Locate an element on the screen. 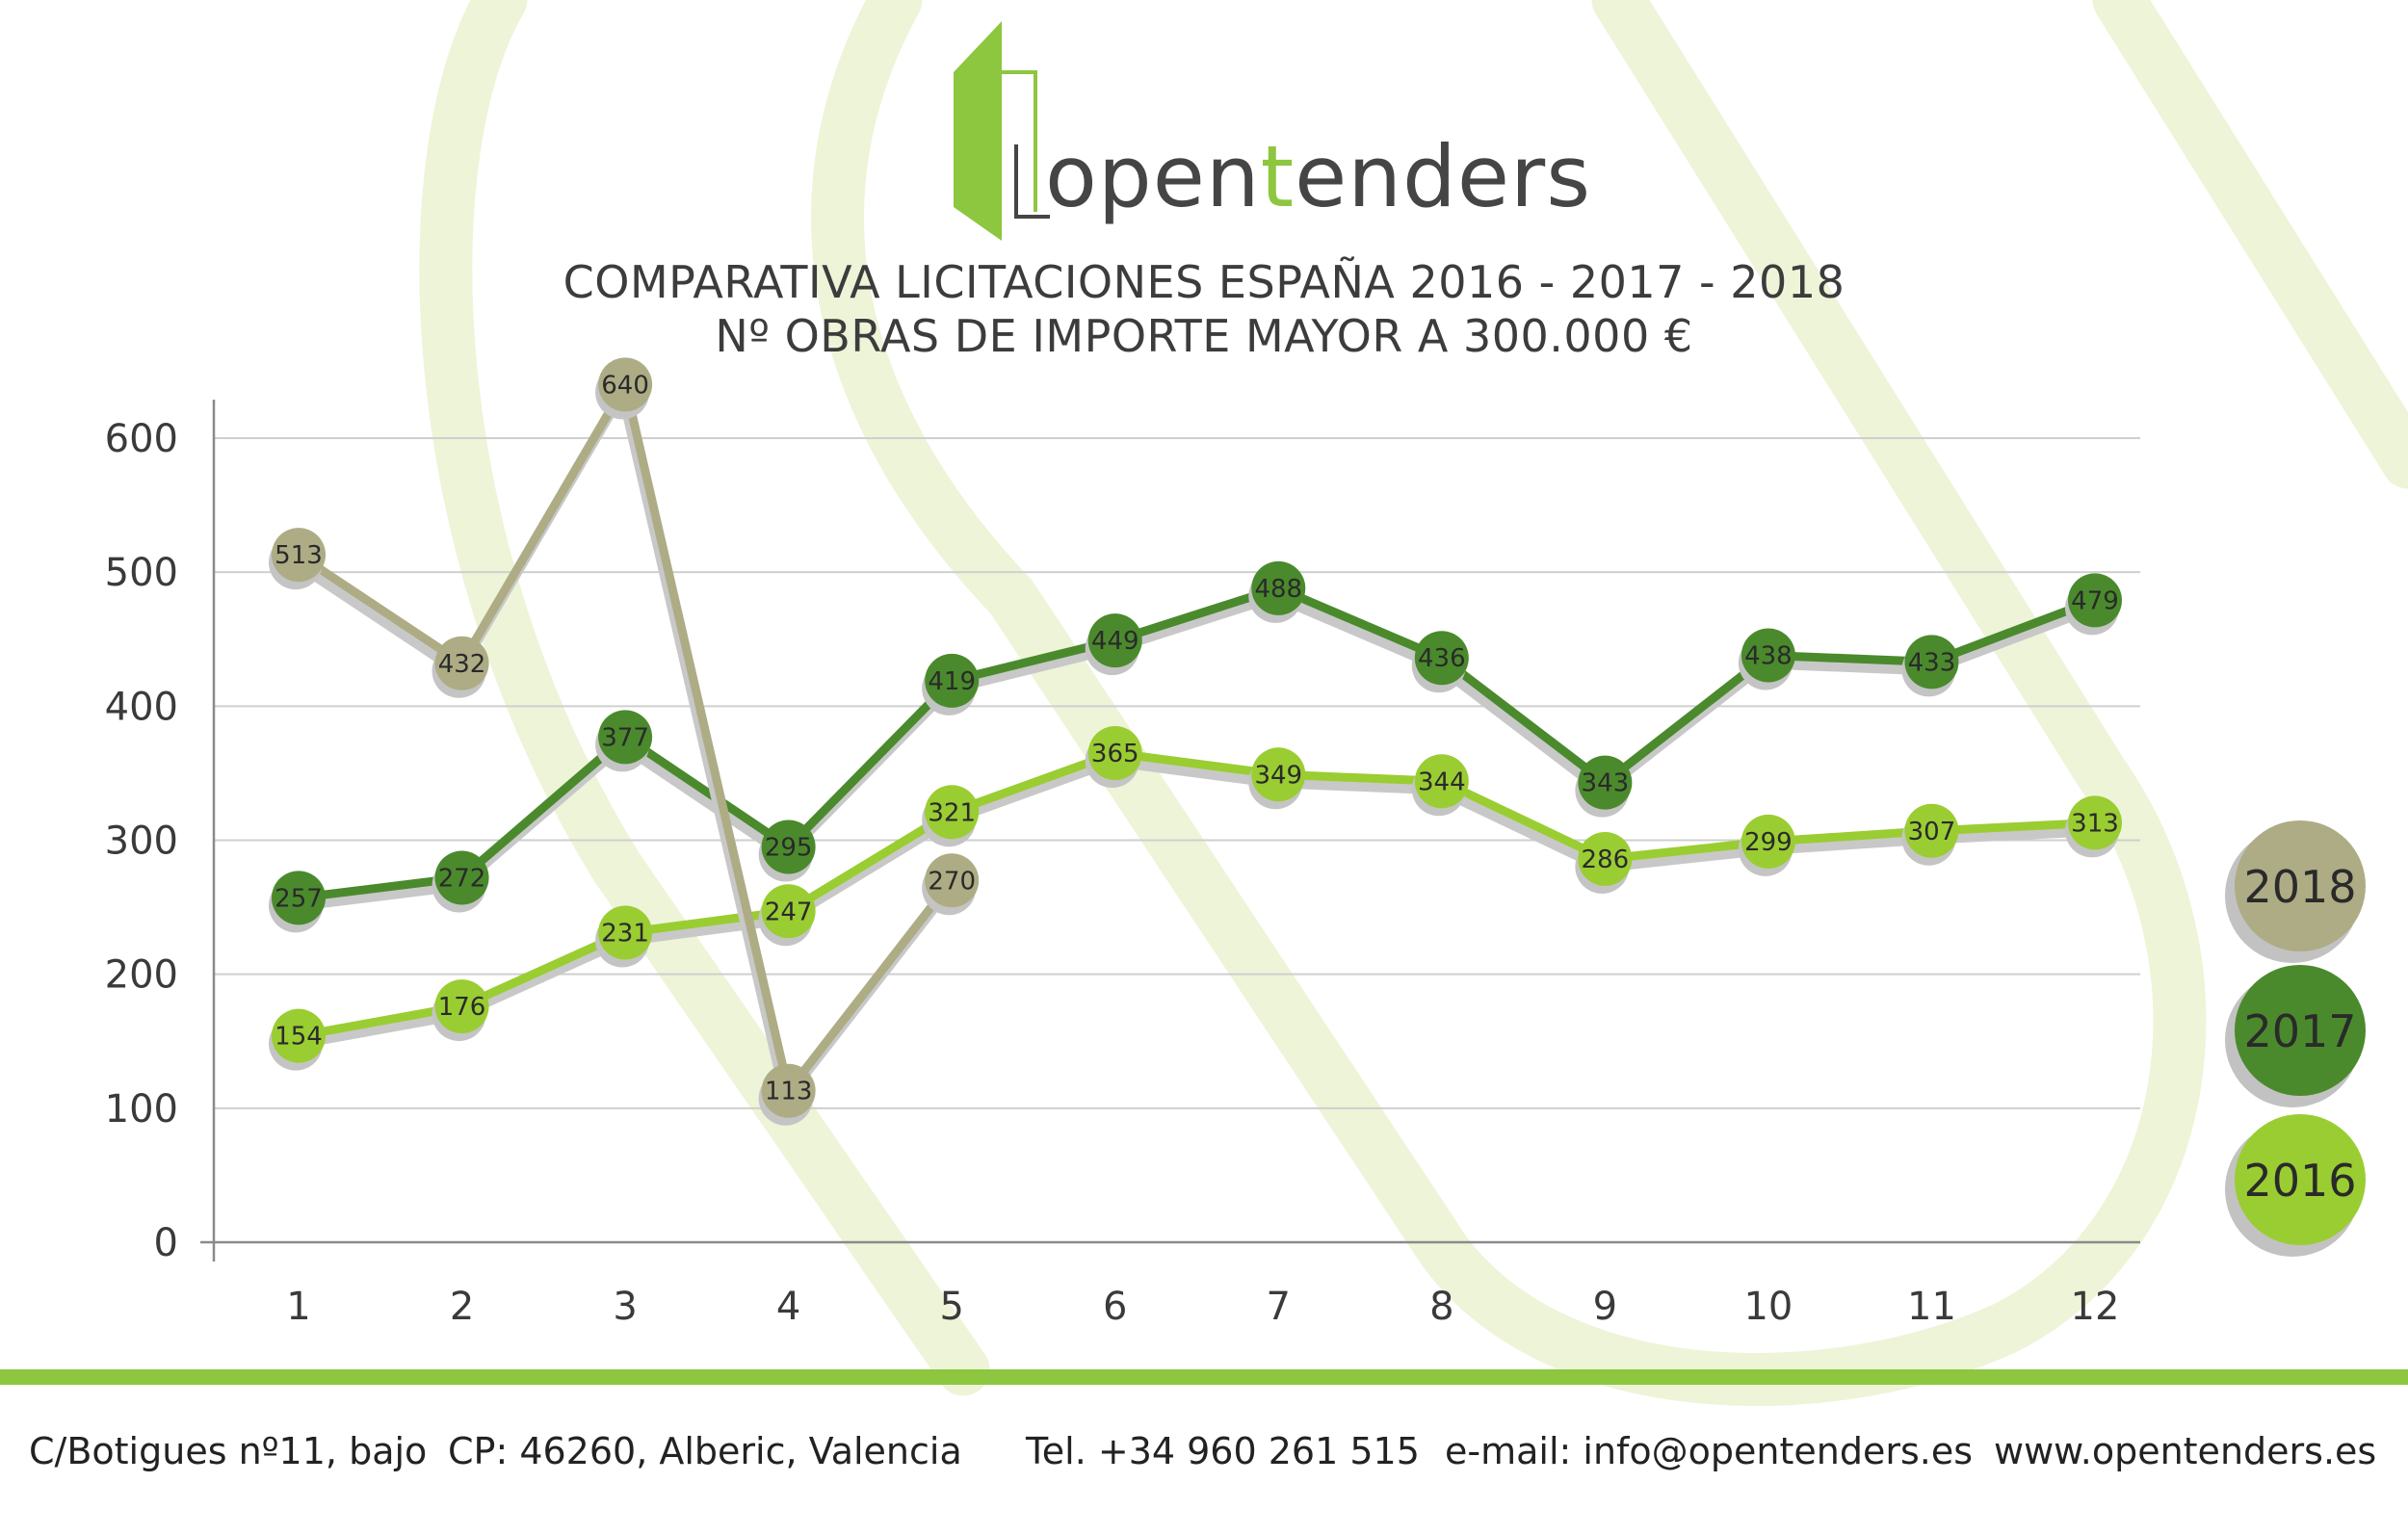  series-line-shadow is located at coordinates (1194, 903).